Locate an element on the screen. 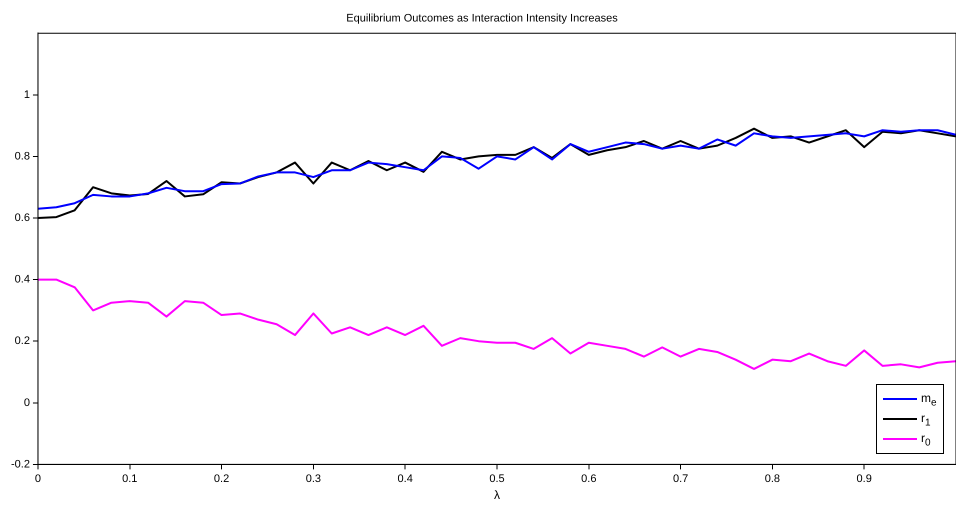 The width and height of the screenshot is (964, 511). x-tick-label: 0.9 is located at coordinates (864, 479).